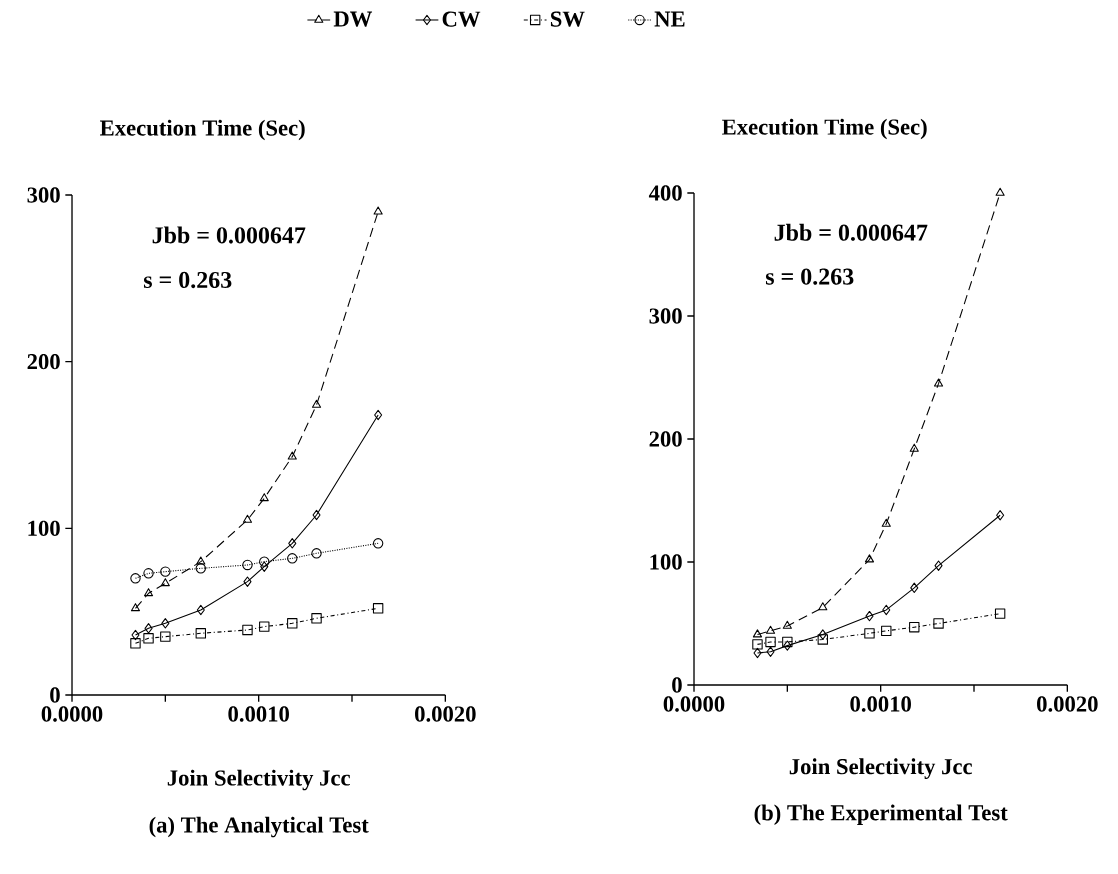 This screenshot has width=1118, height=874. What do you see at coordinates (353, 19) in the screenshot?
I see `legend-label: DW` at bounding box center [353, 19].